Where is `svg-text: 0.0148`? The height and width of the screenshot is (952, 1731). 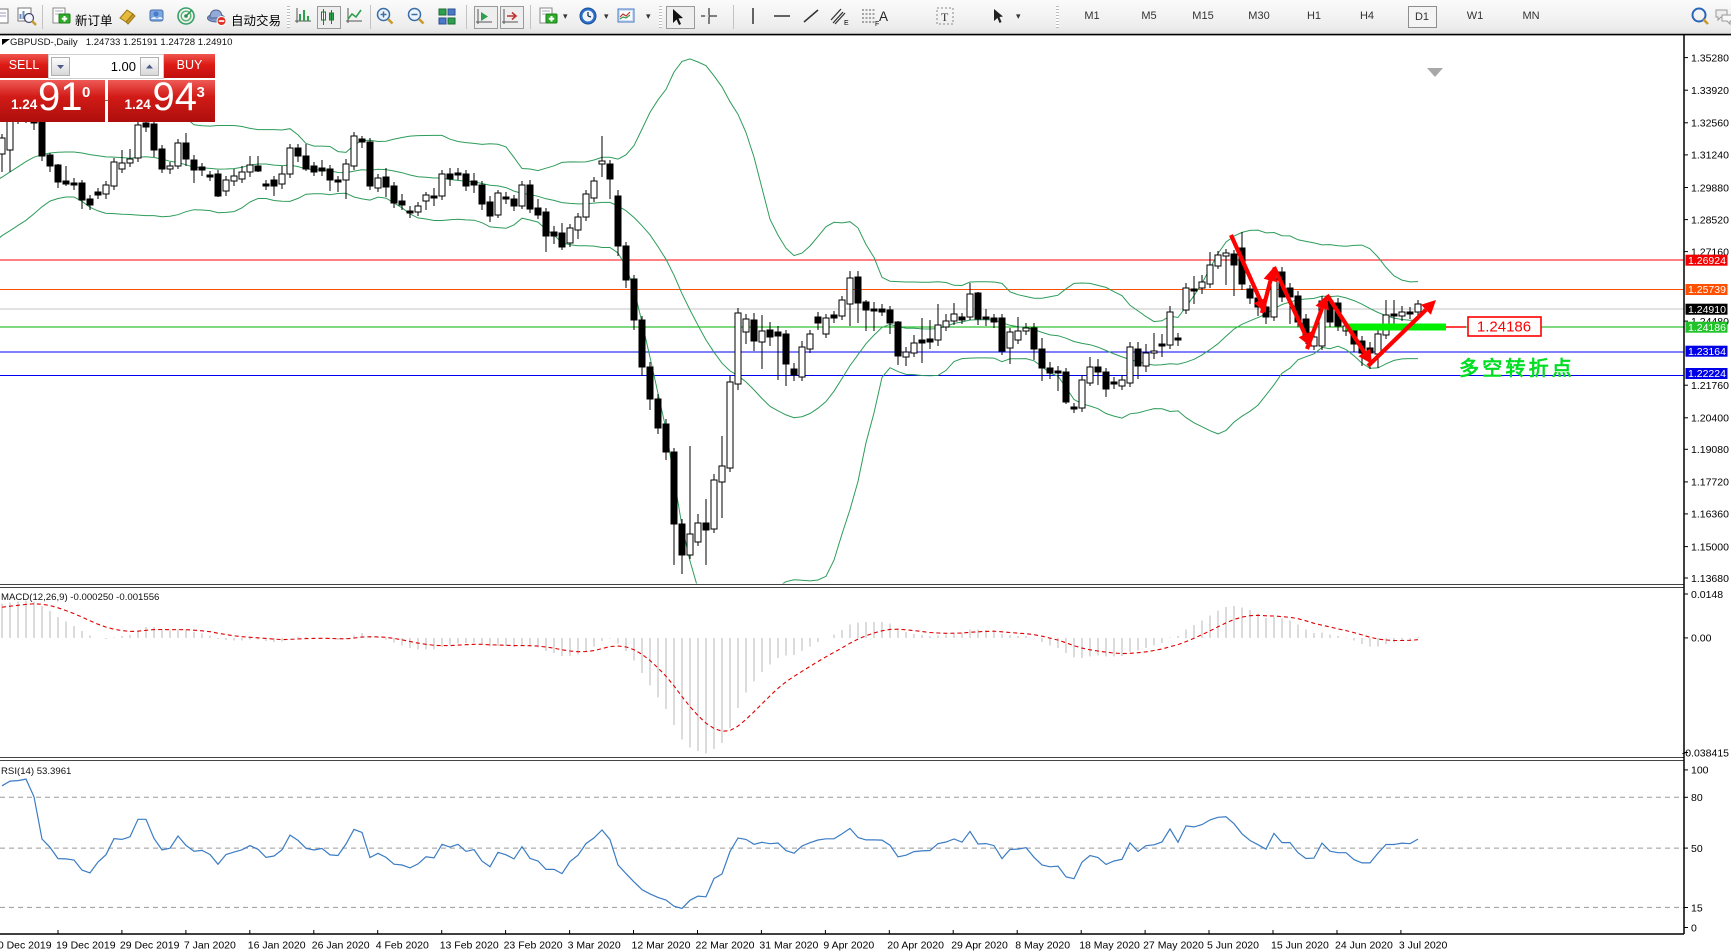 svg-text: 0.0148 is located at coordinates (1707, 595).